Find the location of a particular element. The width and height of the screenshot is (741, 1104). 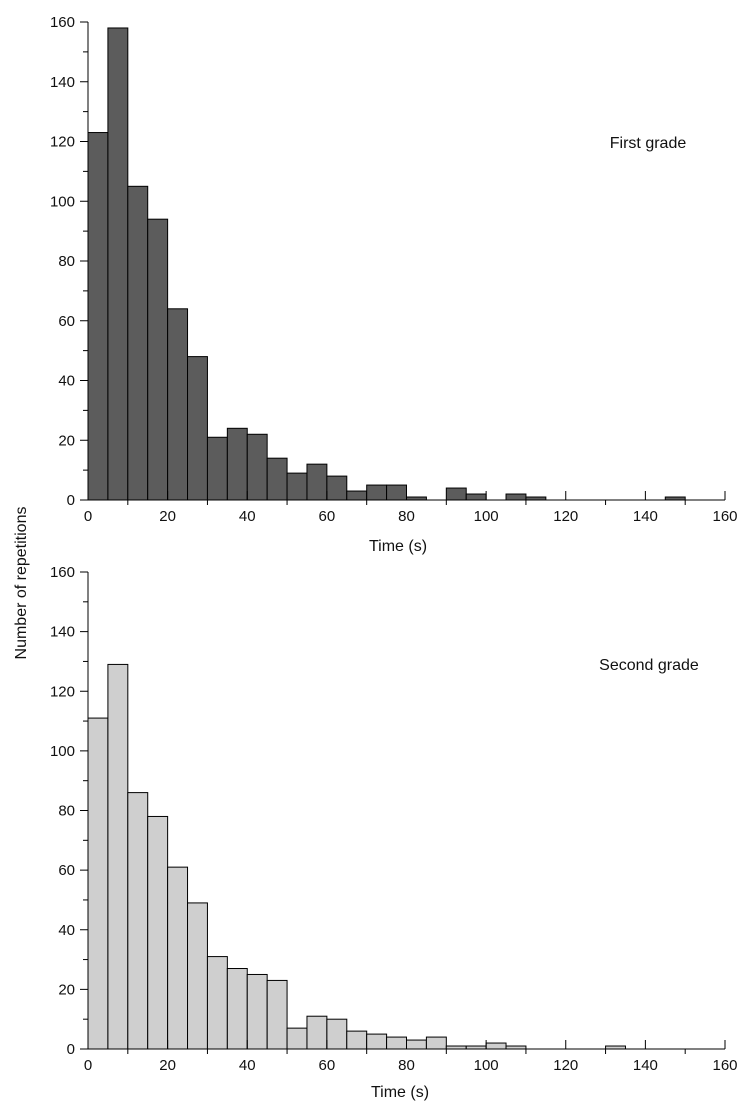

x-tick-label-first-grade-0: 0 is located at coordinates (88, 516).